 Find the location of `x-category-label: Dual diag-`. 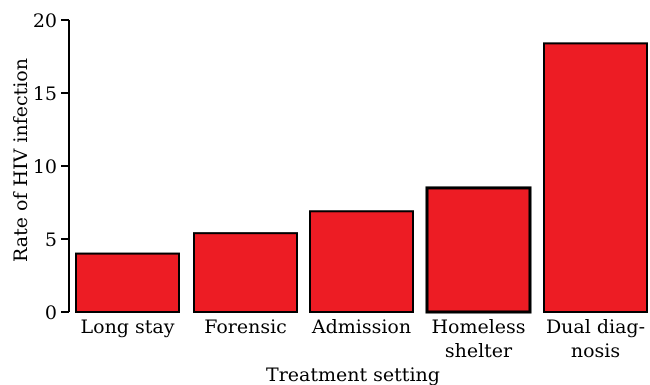

x-category-label: Dual diag- is located at coordinates (595, 327).